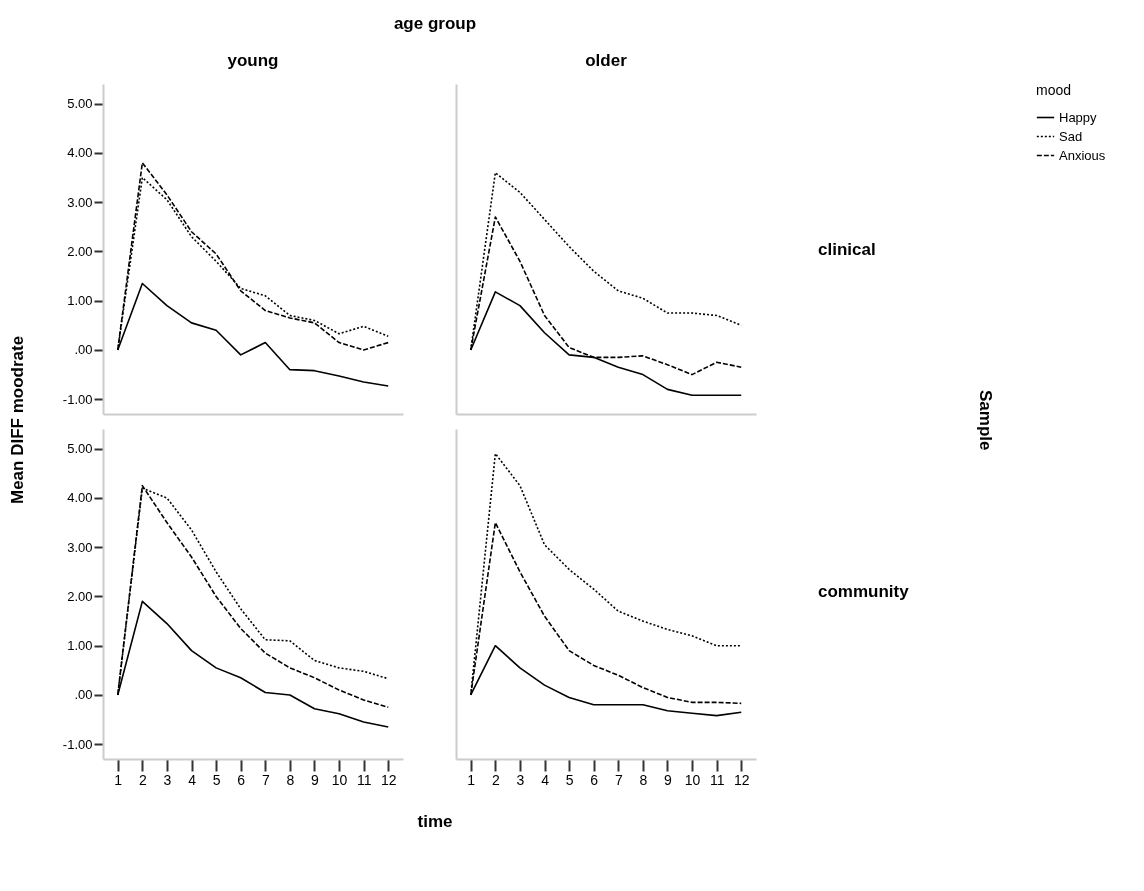 This screenshot has height=891, width=1144. What do you see at coordinates (847, 250) in the screenshot?
I see `y2-axis-title: clinical` at bounding box center [847, 250].